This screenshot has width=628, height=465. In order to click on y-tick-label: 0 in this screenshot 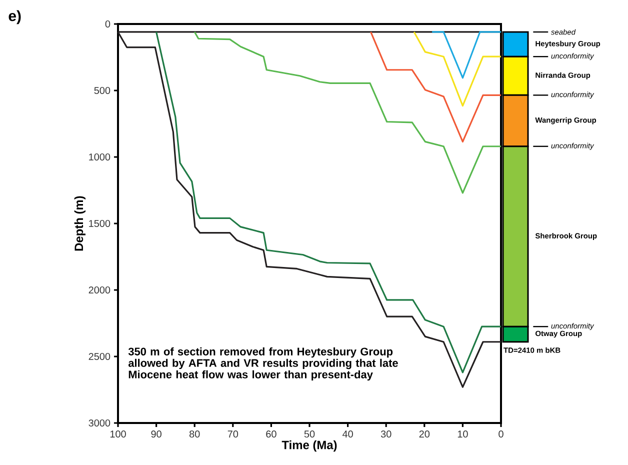, I will do `click(107, 24)`.